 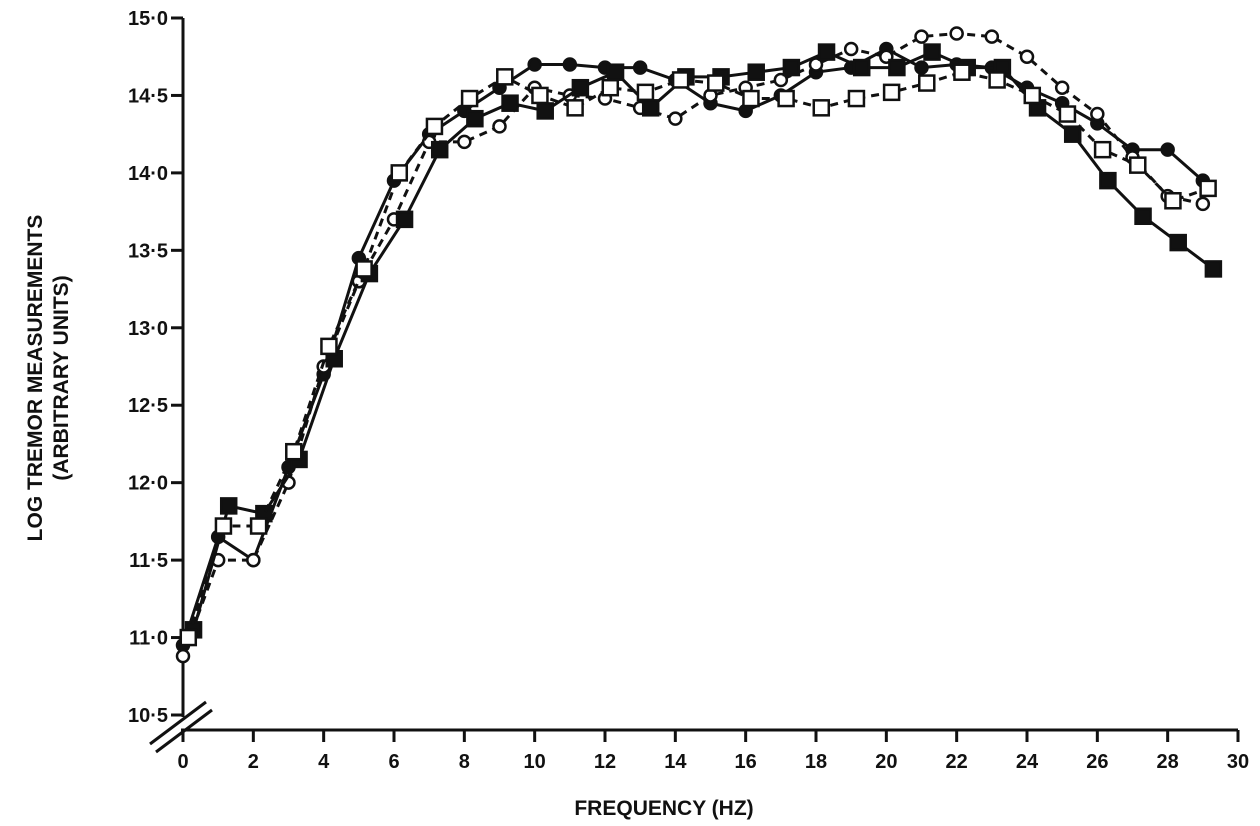 I want to click on x-tick-label: 20, so click(x=886, y=762).